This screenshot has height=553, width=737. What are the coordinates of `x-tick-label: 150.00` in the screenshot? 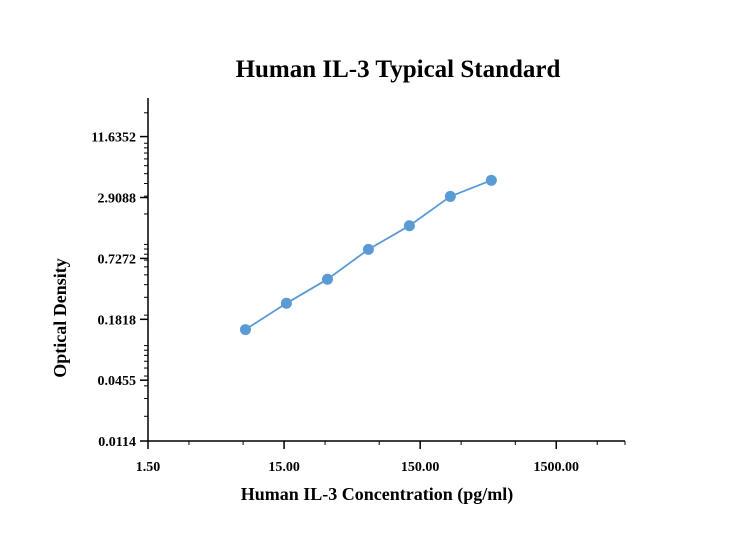 It's located at (420, 467).